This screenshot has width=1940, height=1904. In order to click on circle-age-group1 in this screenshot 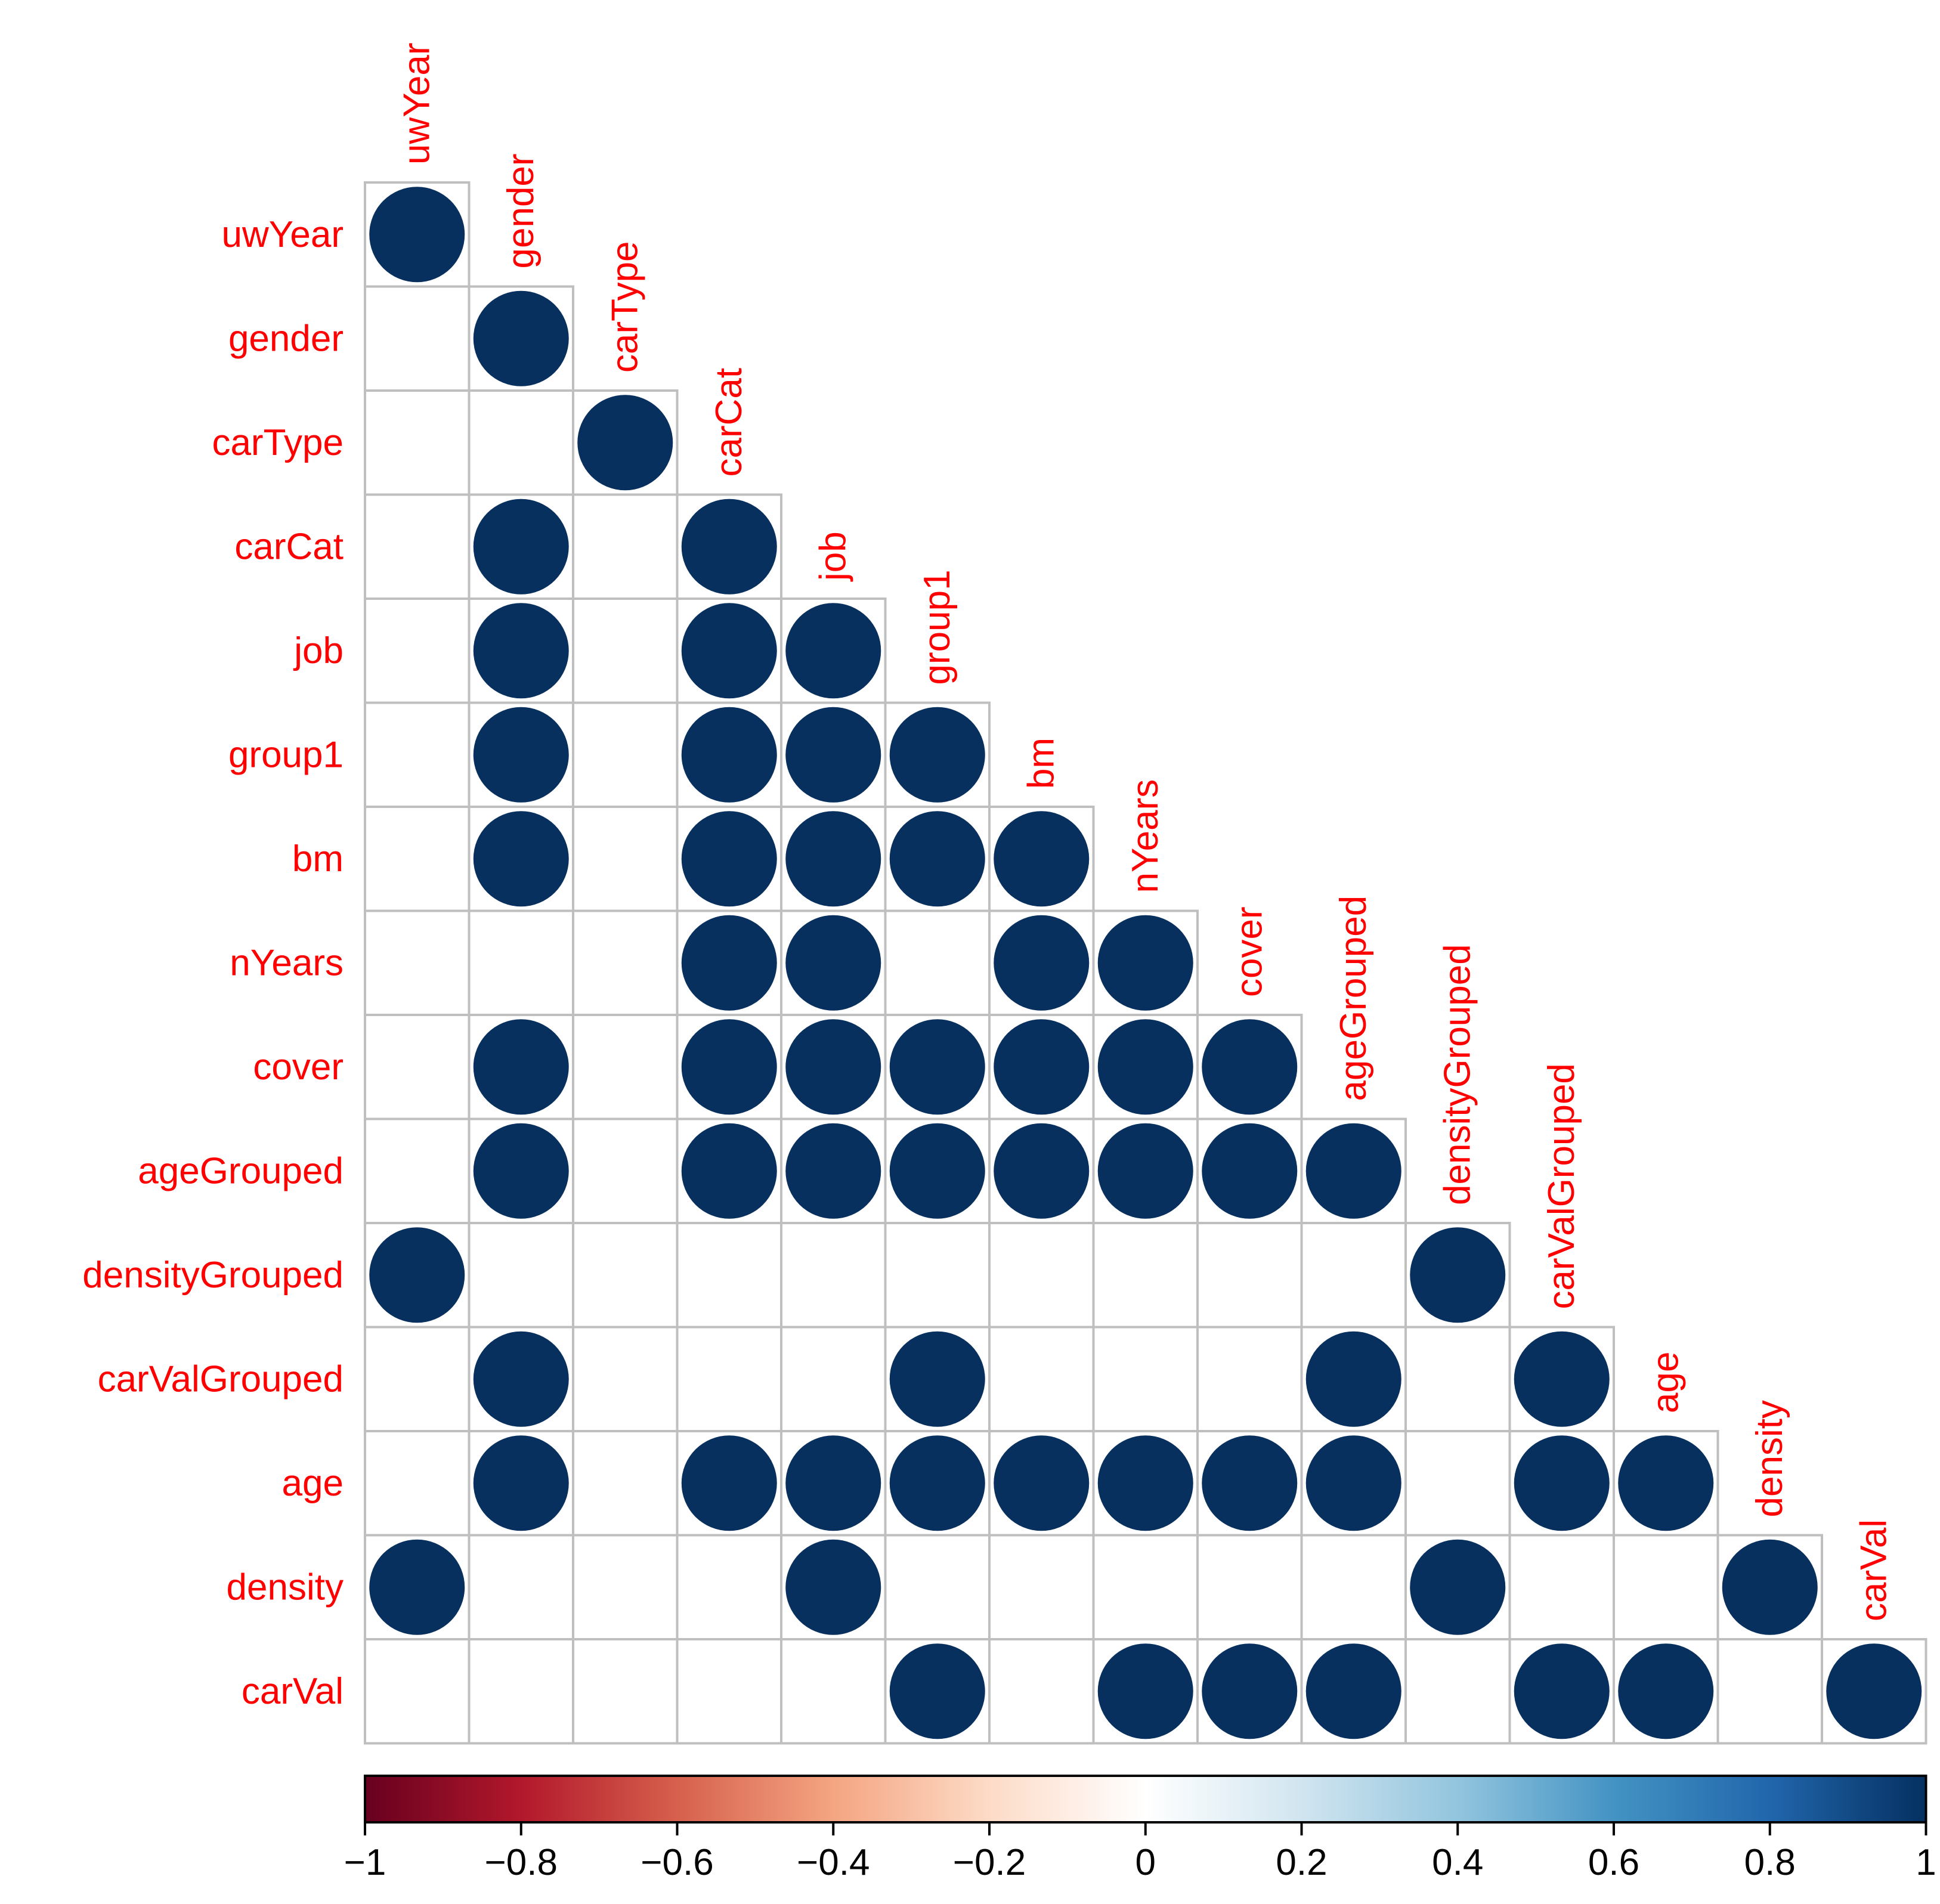, I will do `click(937, 1483)`.